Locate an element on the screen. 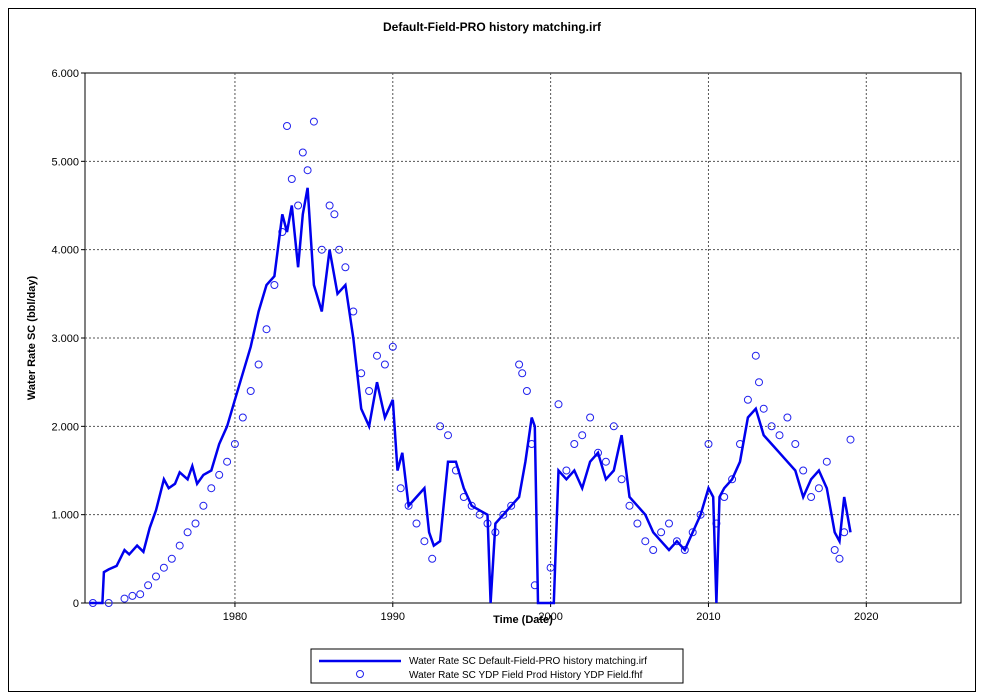  x-tick-labels: 1980 1990 2000 2010 2020 is located at coordinates (551, 617).